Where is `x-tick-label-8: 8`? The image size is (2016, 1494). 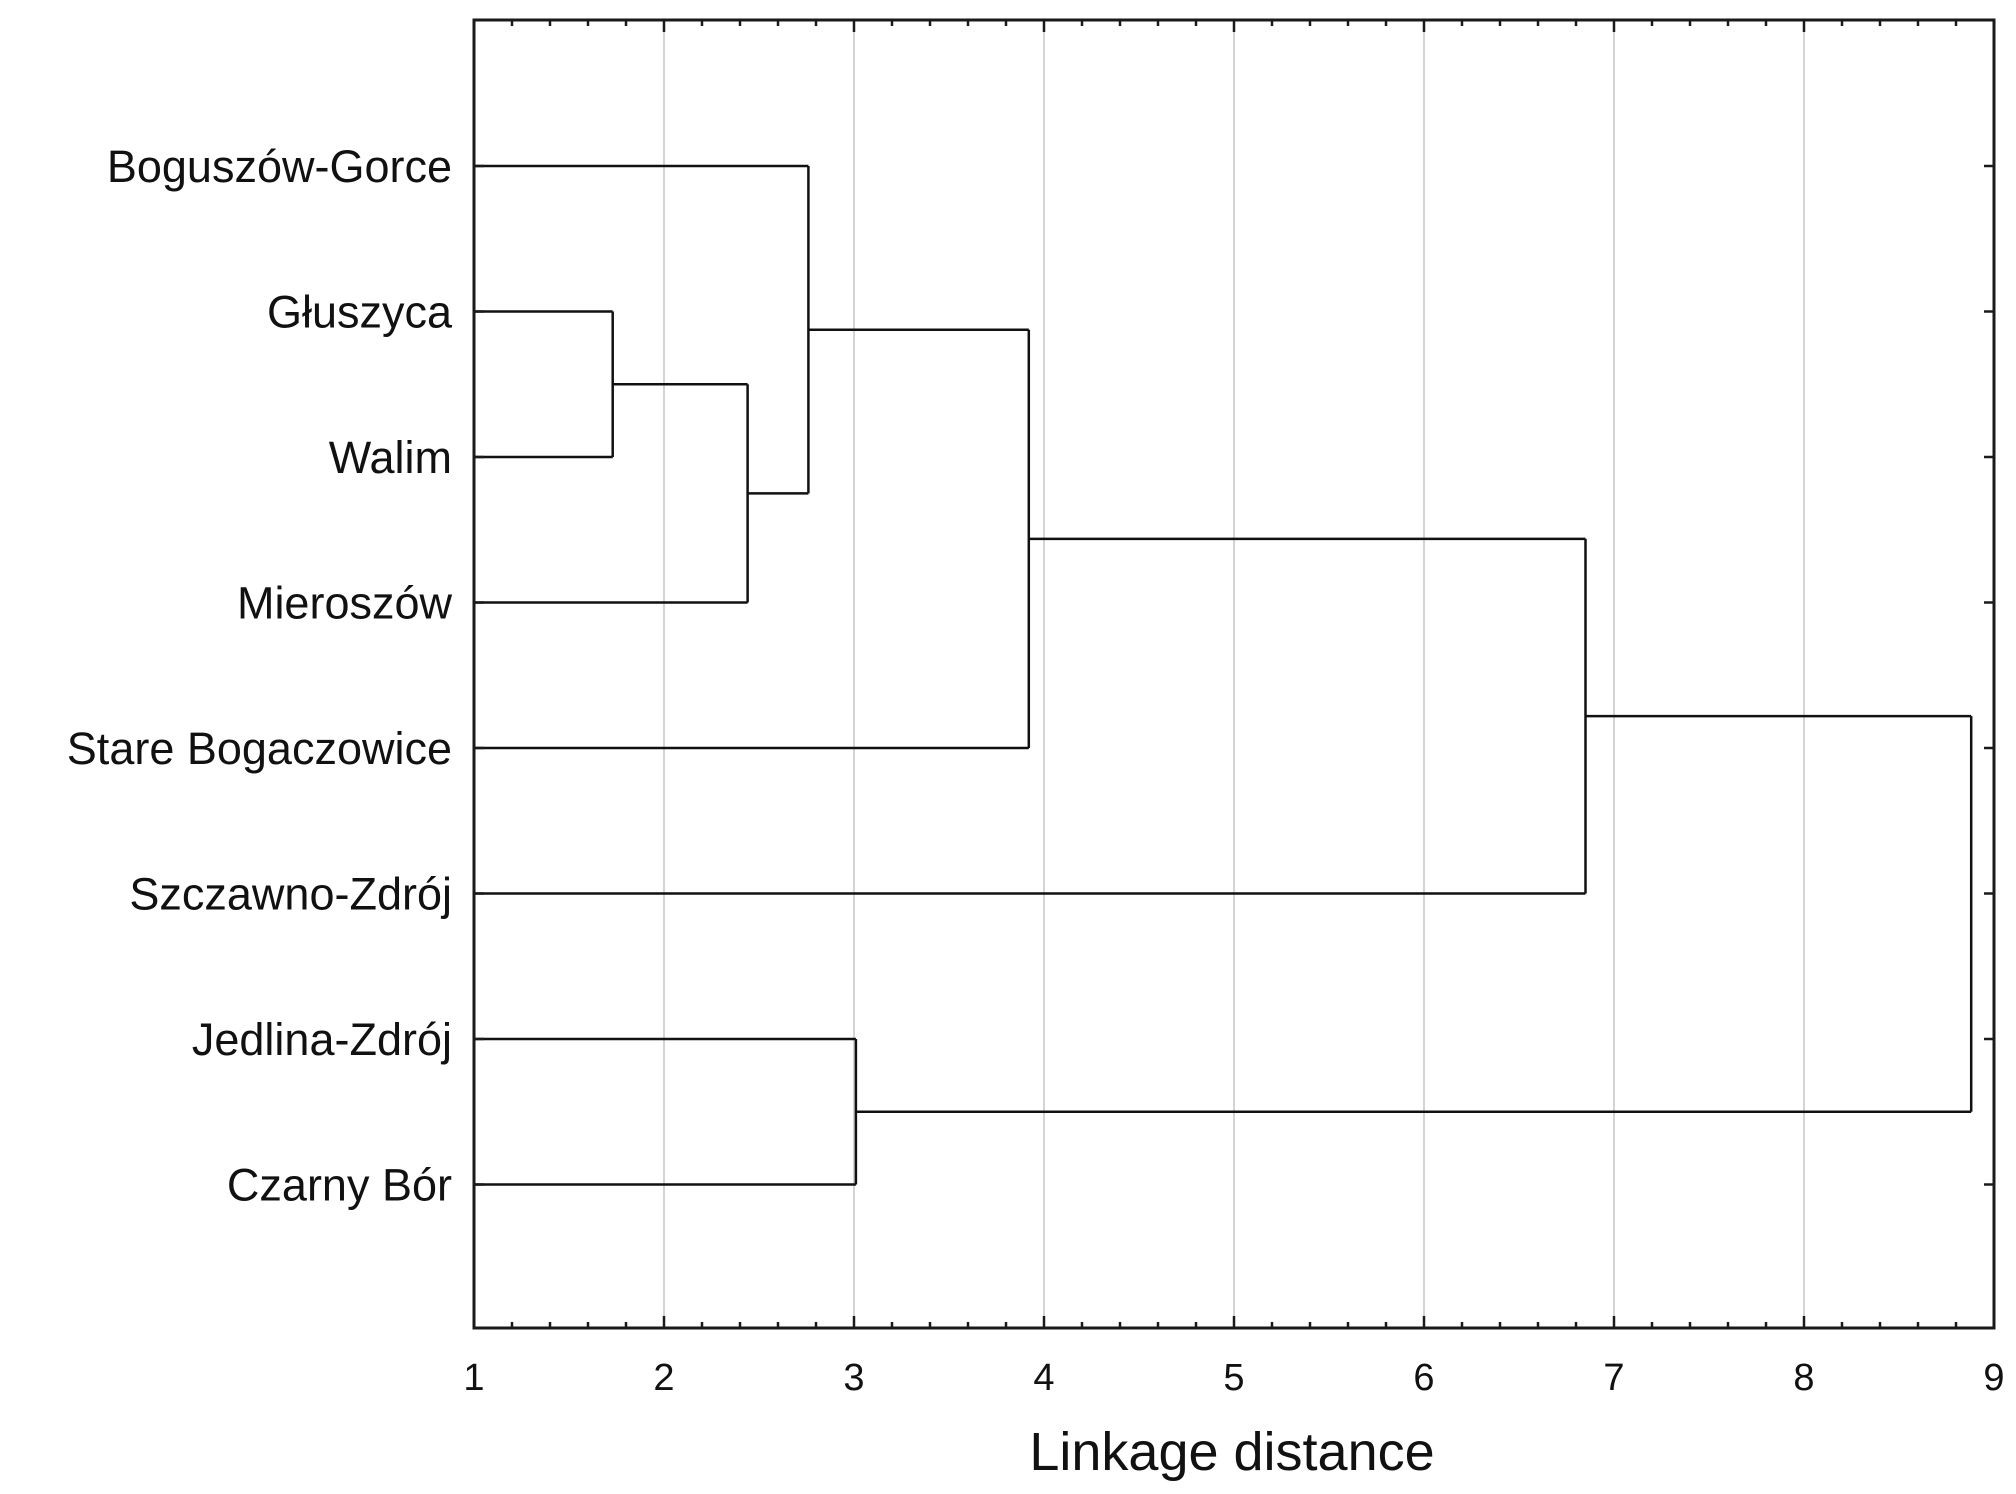
x-tick-label-8: 8 is located at coordinates (1803, 1378).